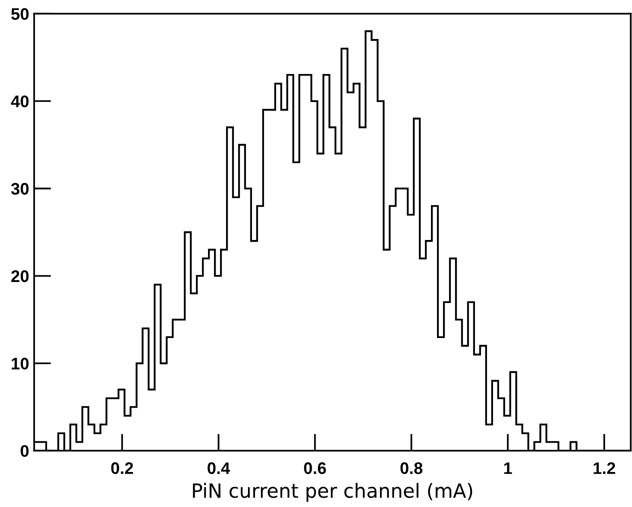 Image resolution: width=632 pixels, height=507 pixels. Describe the element at coordinates (411, 468) in the screenshot. I see `x-tick-label: 0.8` at that location.